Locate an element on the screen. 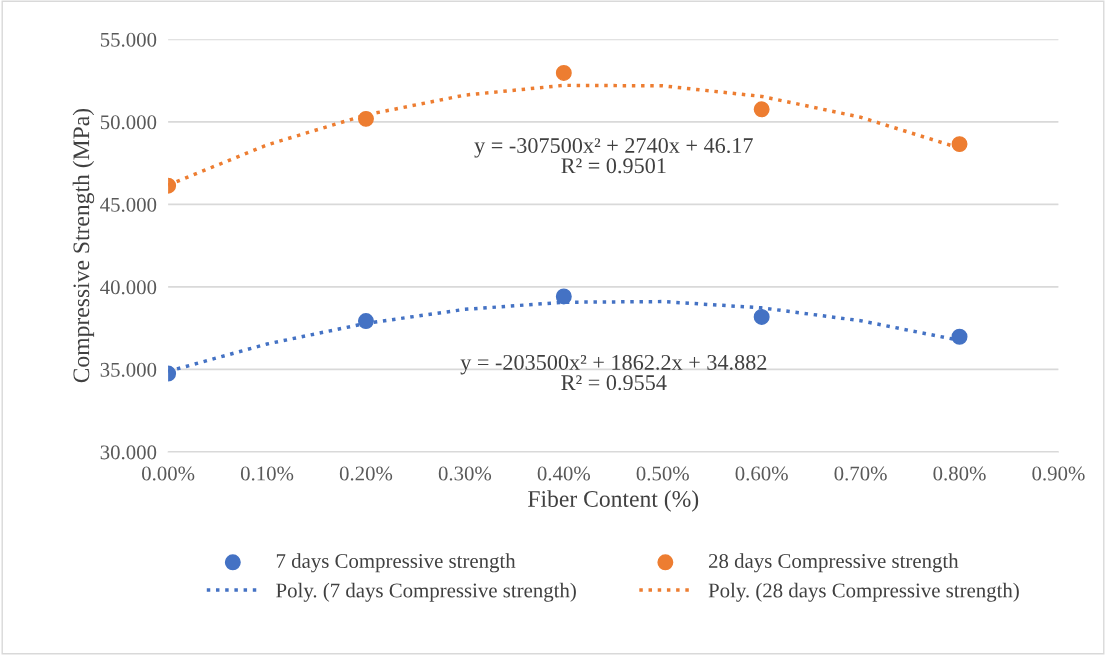 The image size is (1106, 655). y-tick-label: 30.000 is located at coordinates (128, 452).